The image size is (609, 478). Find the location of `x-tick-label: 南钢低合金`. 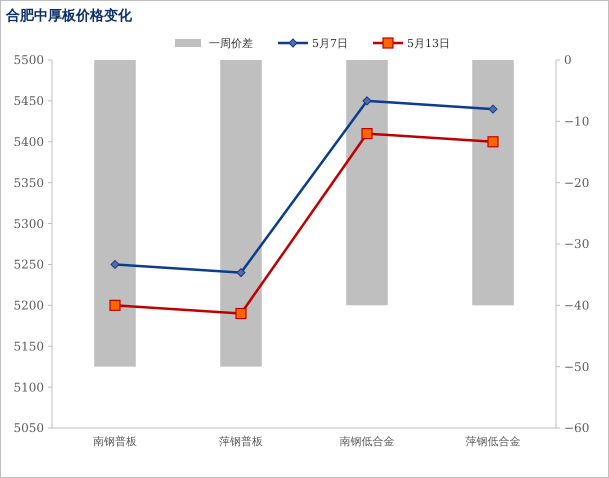

x-tick-label: 南钢低合金 is located at coordinates (367, 441).